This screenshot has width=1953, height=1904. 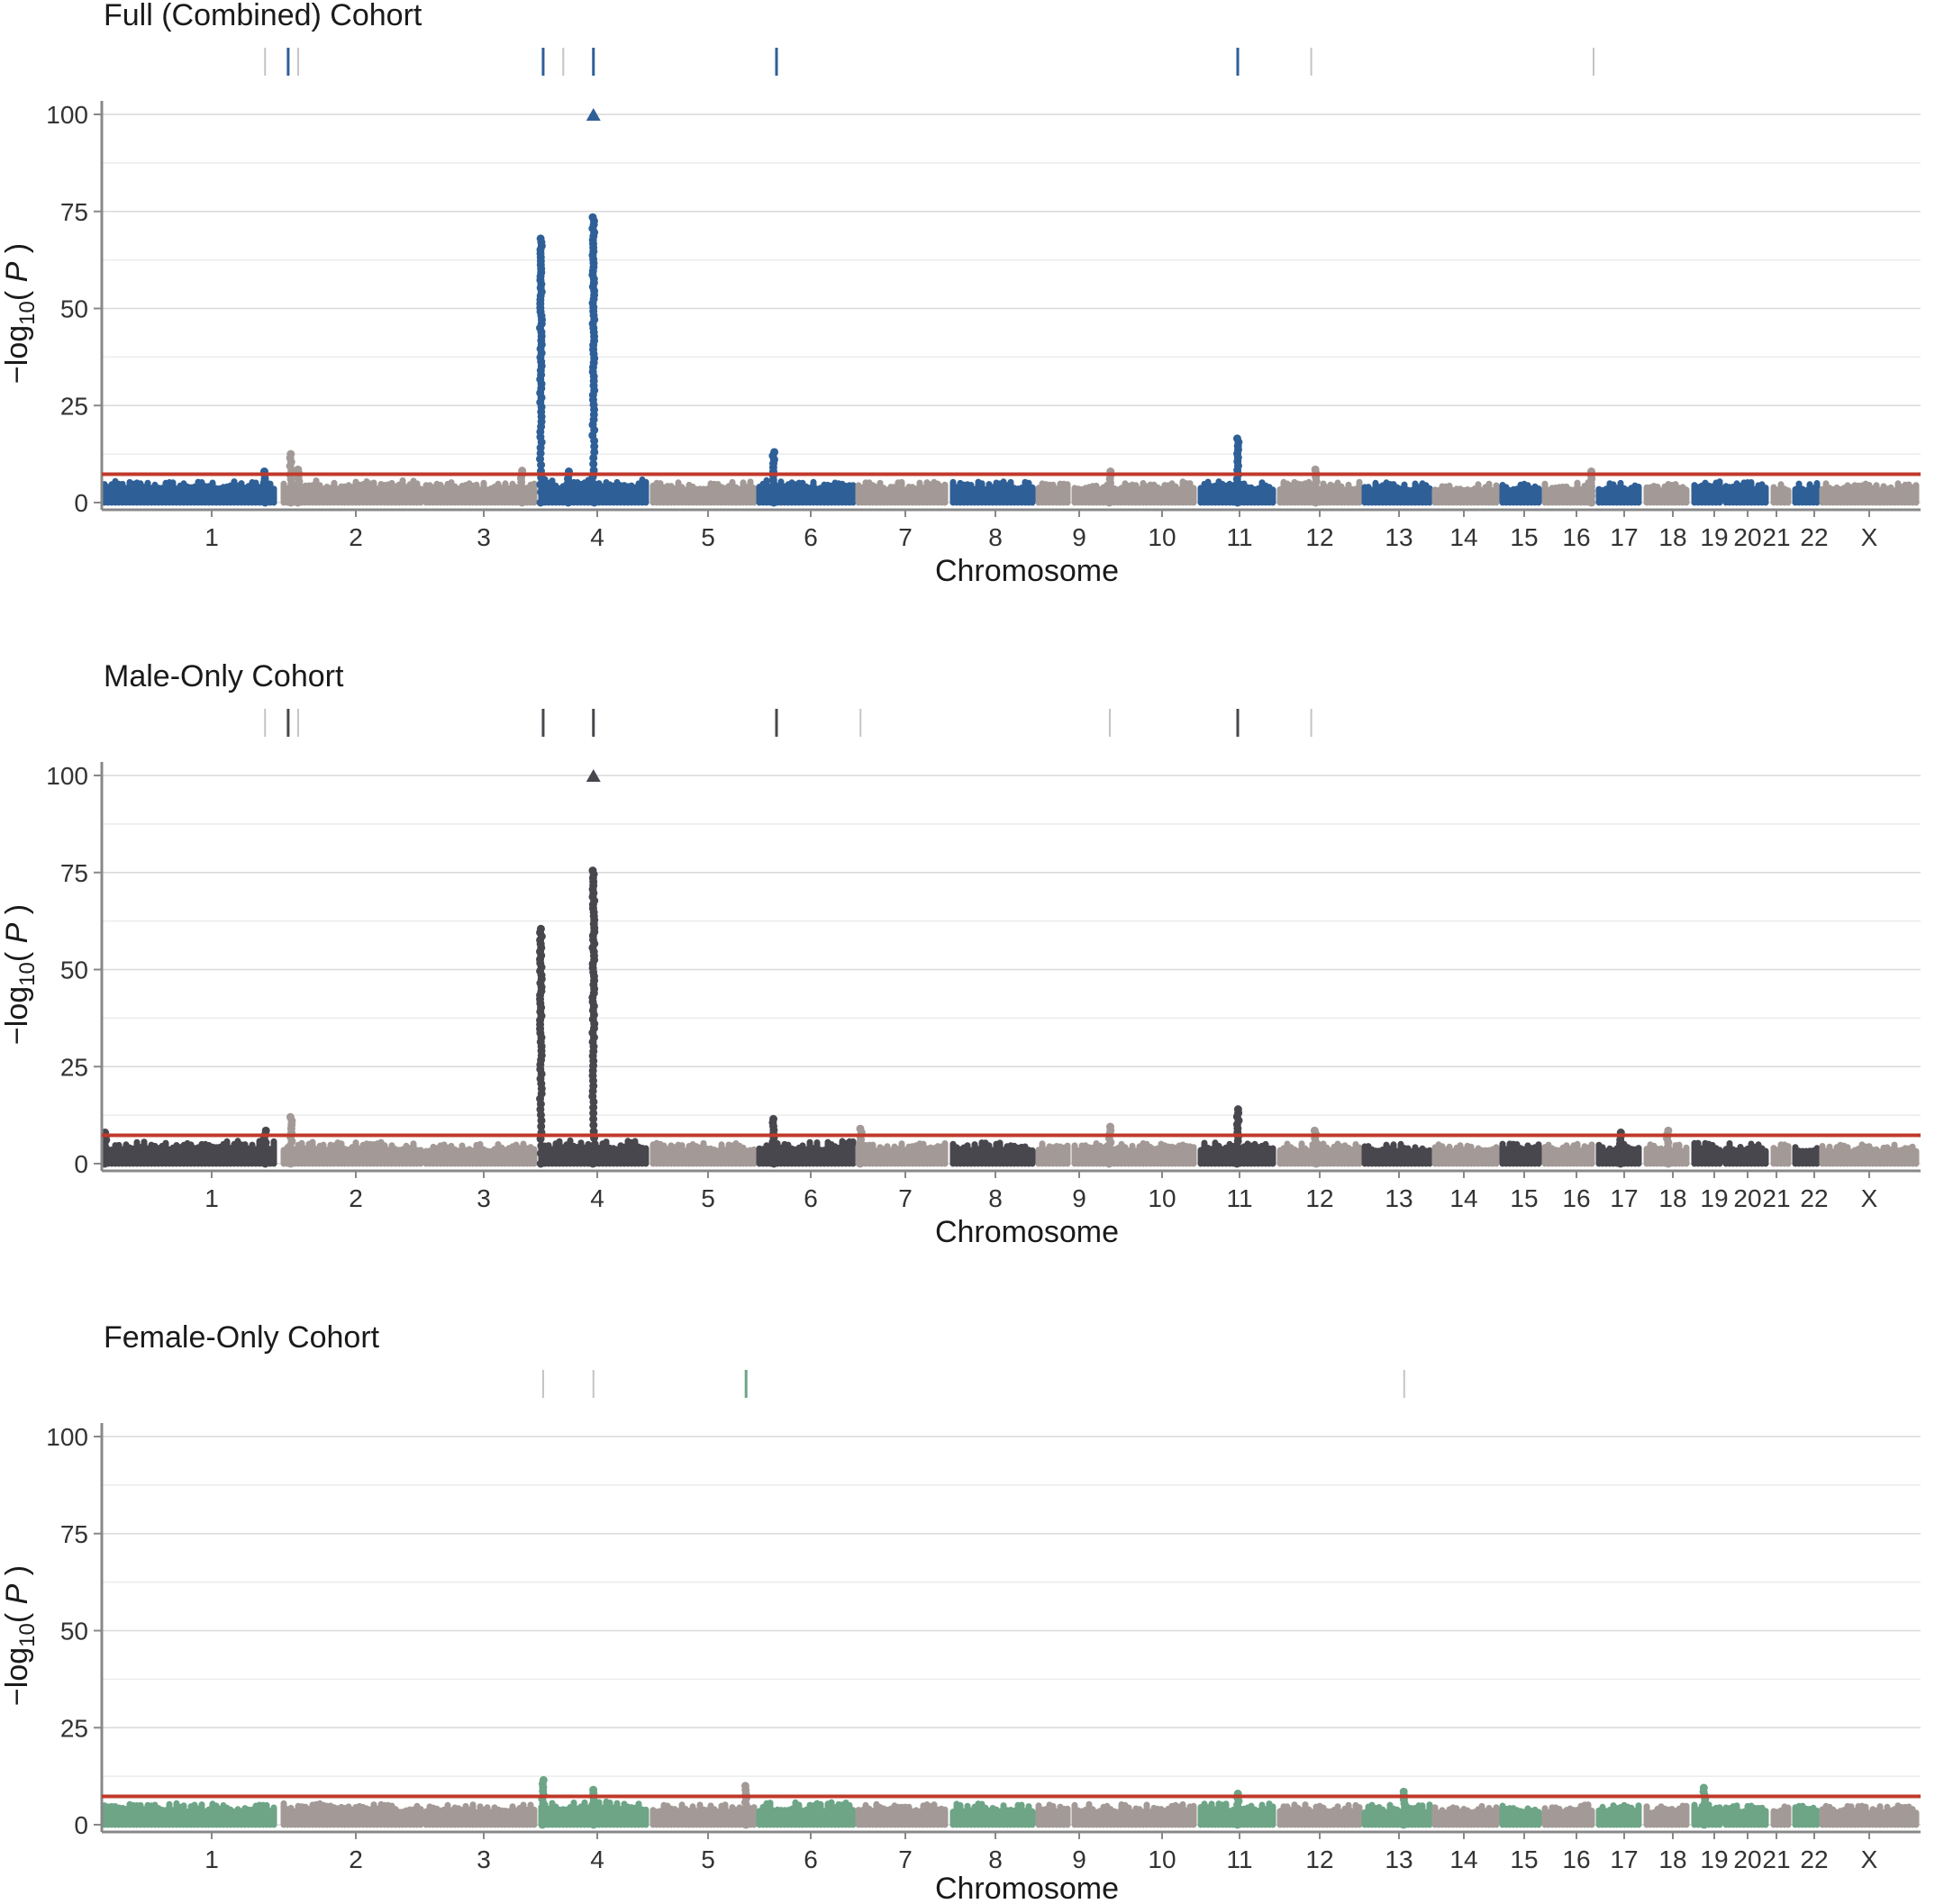 What do you see at coordinates (1776, 1198) in the screenshot?
I see `x-tick-label: 21` at bounding box center [1776, 1198].